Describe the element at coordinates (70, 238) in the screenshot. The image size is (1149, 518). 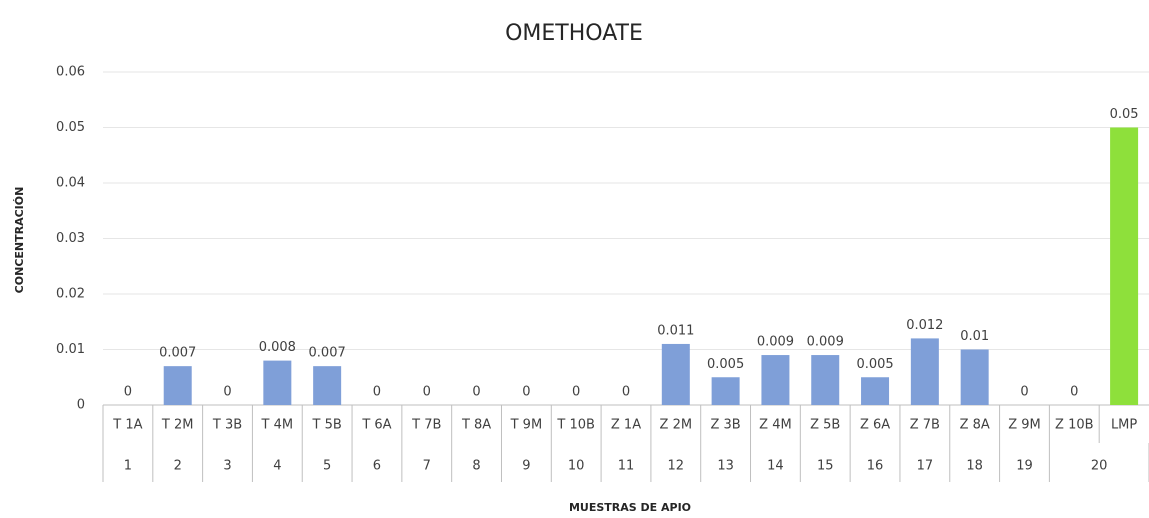
I see `y-tick-label: 0.03` at that location.